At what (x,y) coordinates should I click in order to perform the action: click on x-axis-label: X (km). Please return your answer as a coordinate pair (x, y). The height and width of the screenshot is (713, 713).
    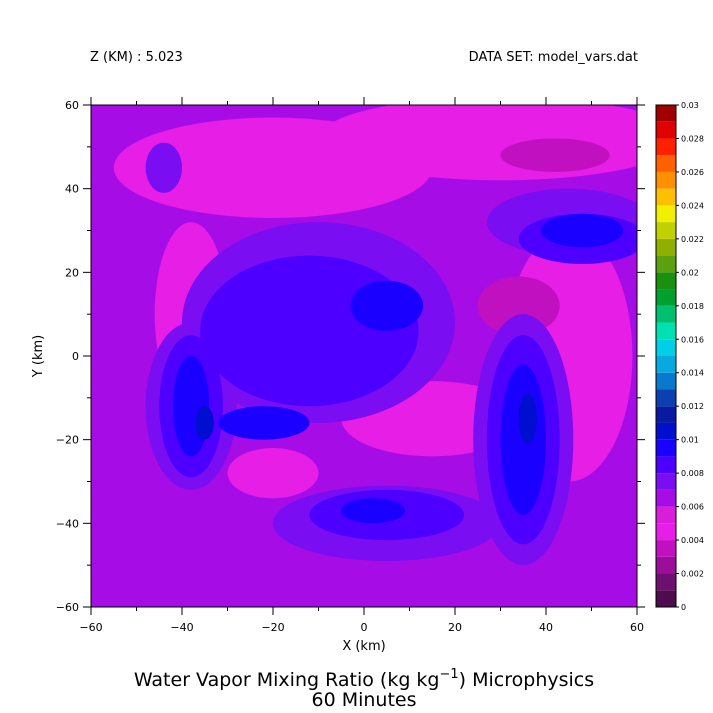
    Looking at the image, I should click on (363, 646).